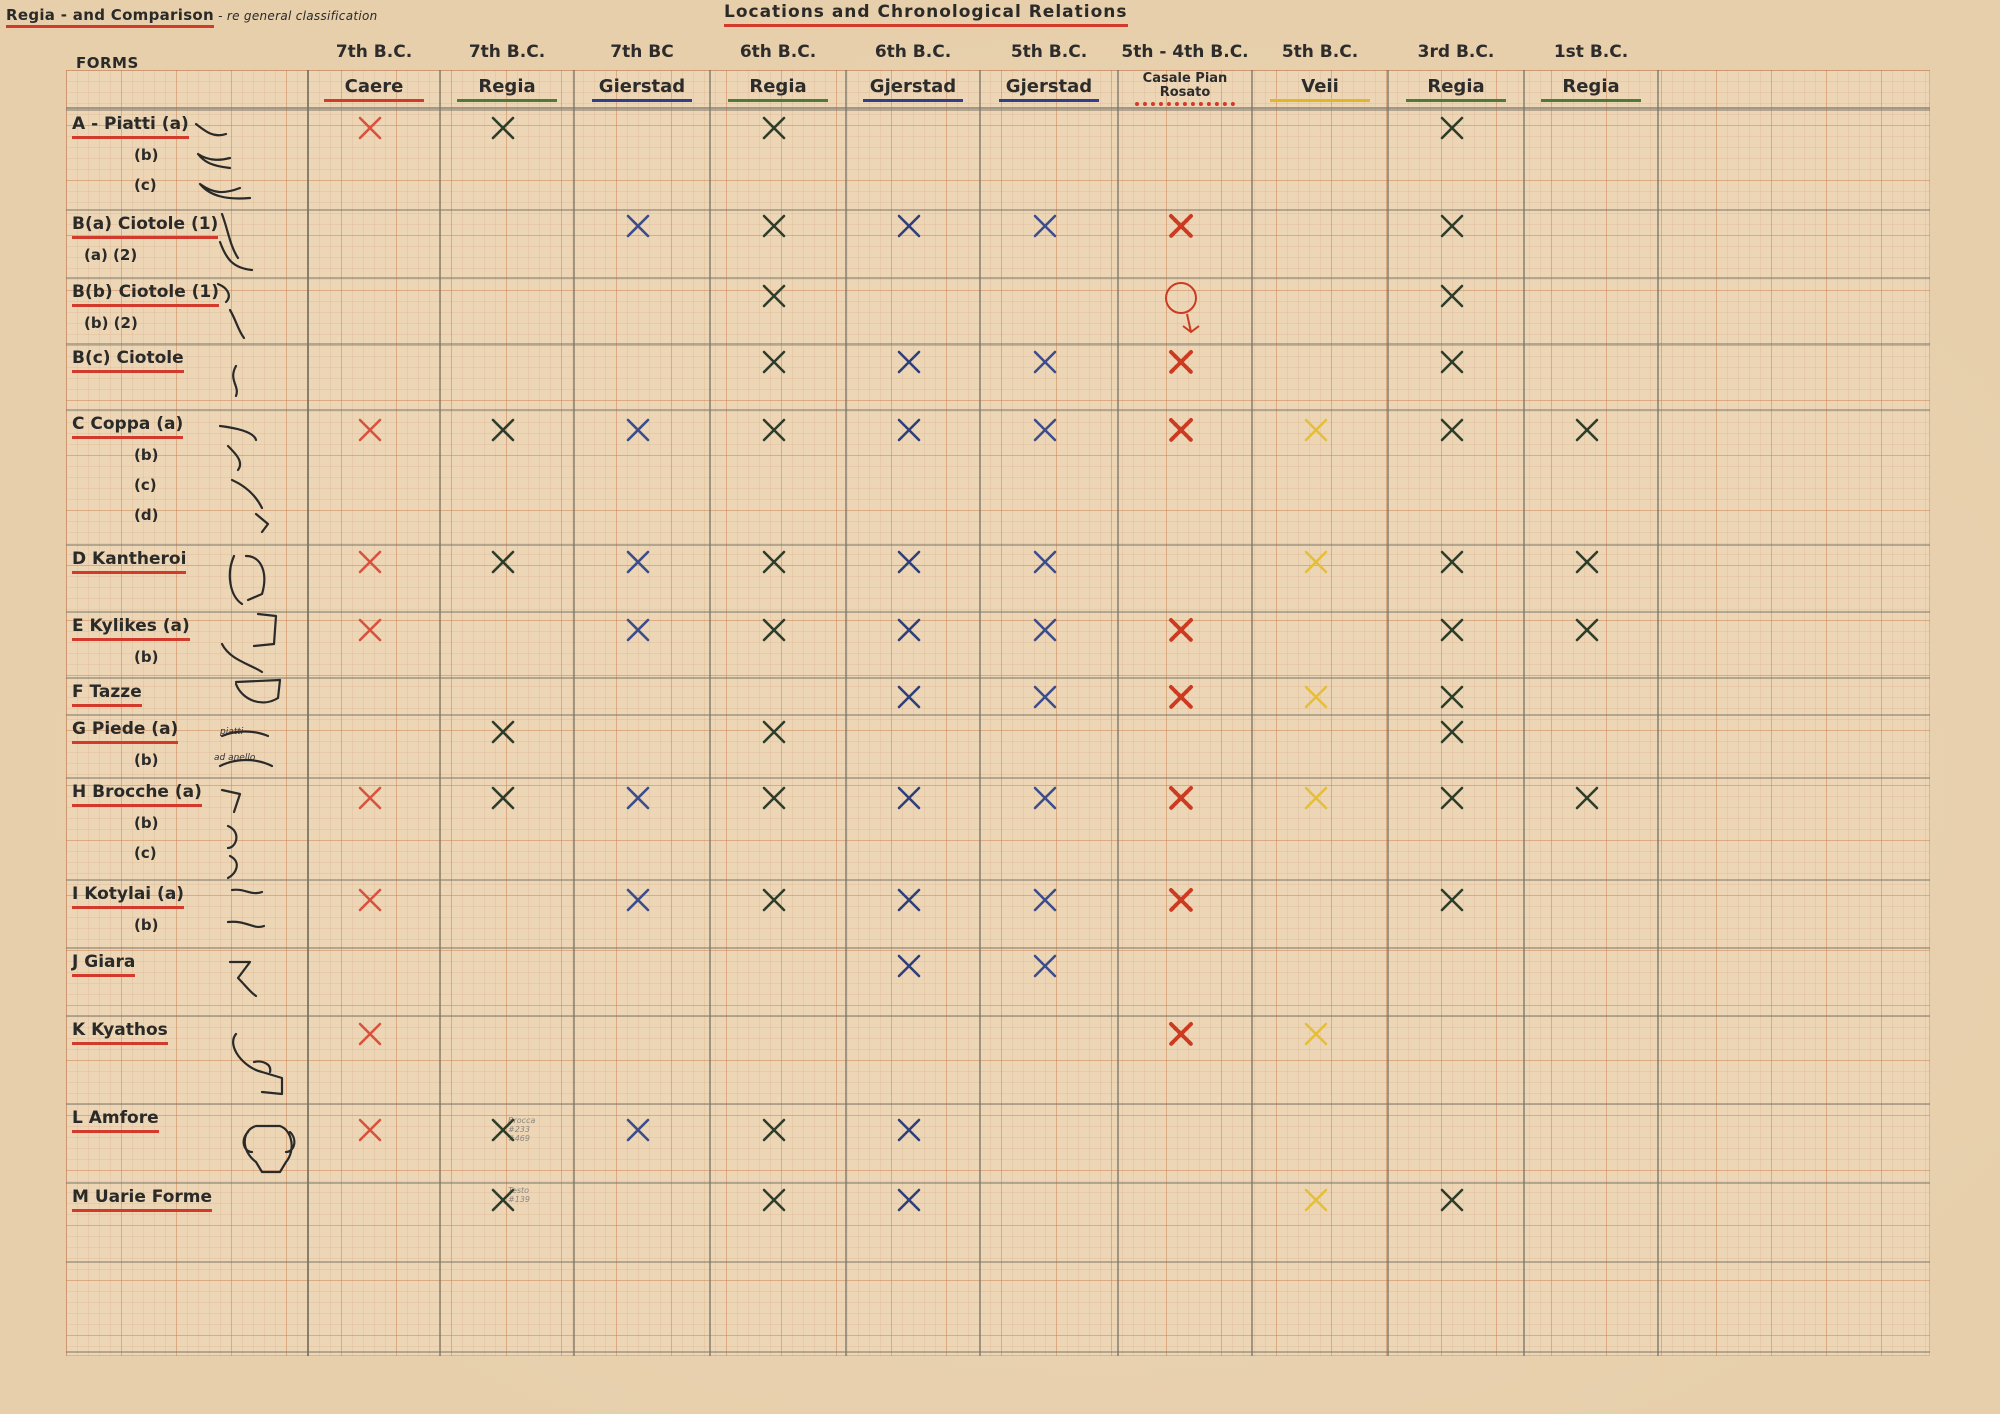 This screenshot has height=1414, width=2000. I want to click on coppa-profiles, so click(244, 479).